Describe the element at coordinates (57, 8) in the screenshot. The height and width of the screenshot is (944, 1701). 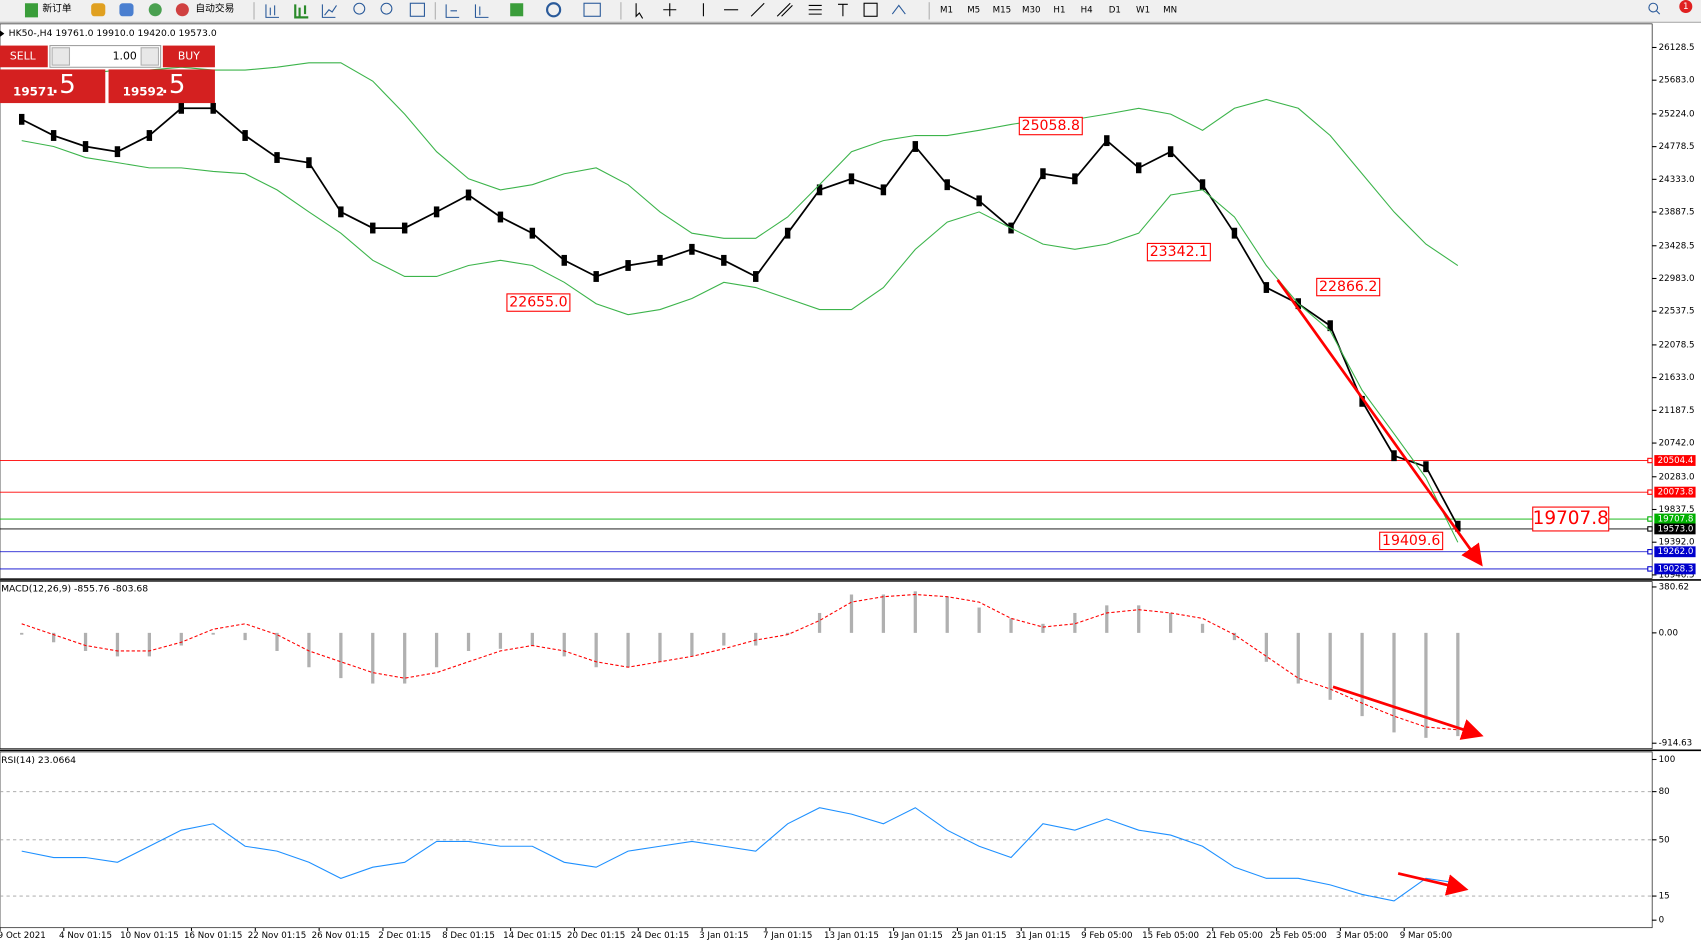
I see `new-order: 新订单` at that location.